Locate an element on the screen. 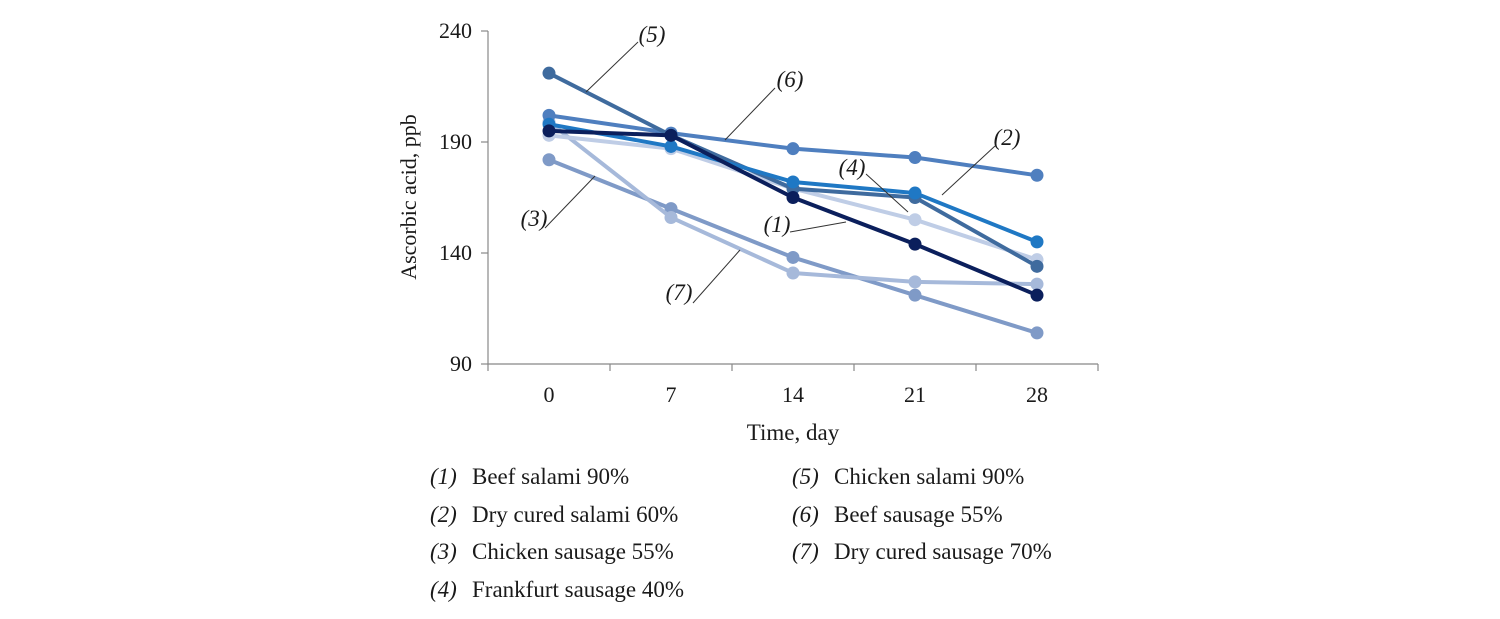  series-callout-label: (3) is located at coordinates (534, 218).